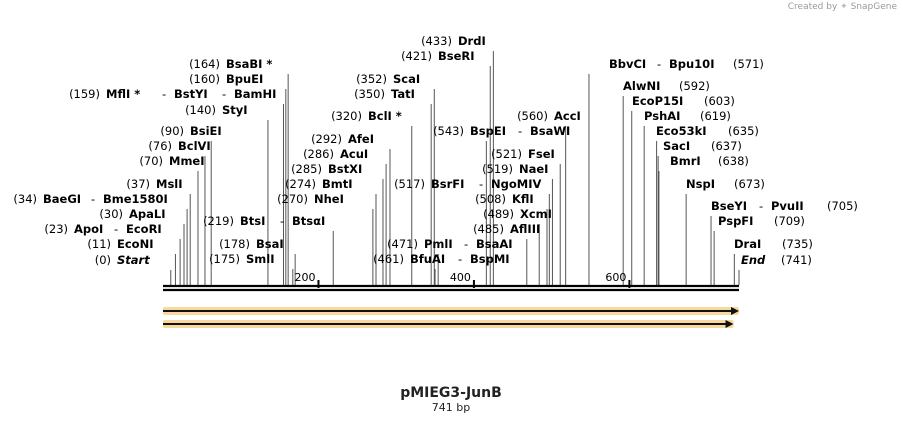 Image resolution: width=903 pixels, height=423 pixels. I want to click on snapgene-credit: Created by ✦ SnapGene, so click(842, 7).